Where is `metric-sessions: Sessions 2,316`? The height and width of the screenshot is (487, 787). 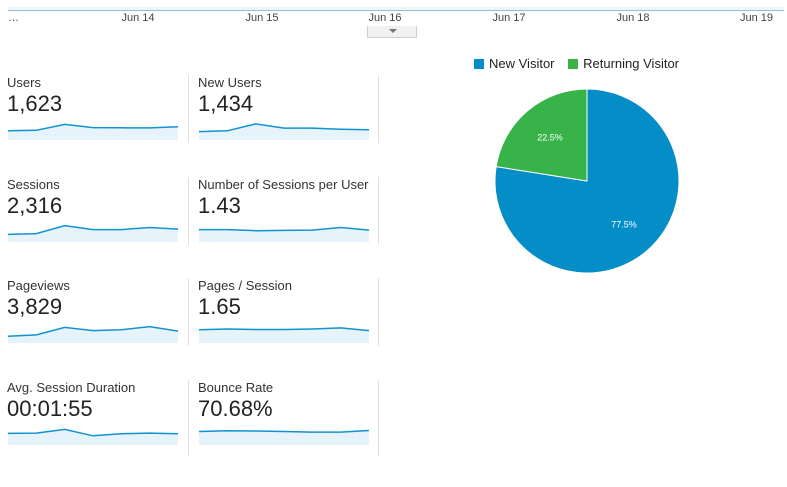 metric-sessions: Sessions 2,316 is located at coordinates (97, 216).